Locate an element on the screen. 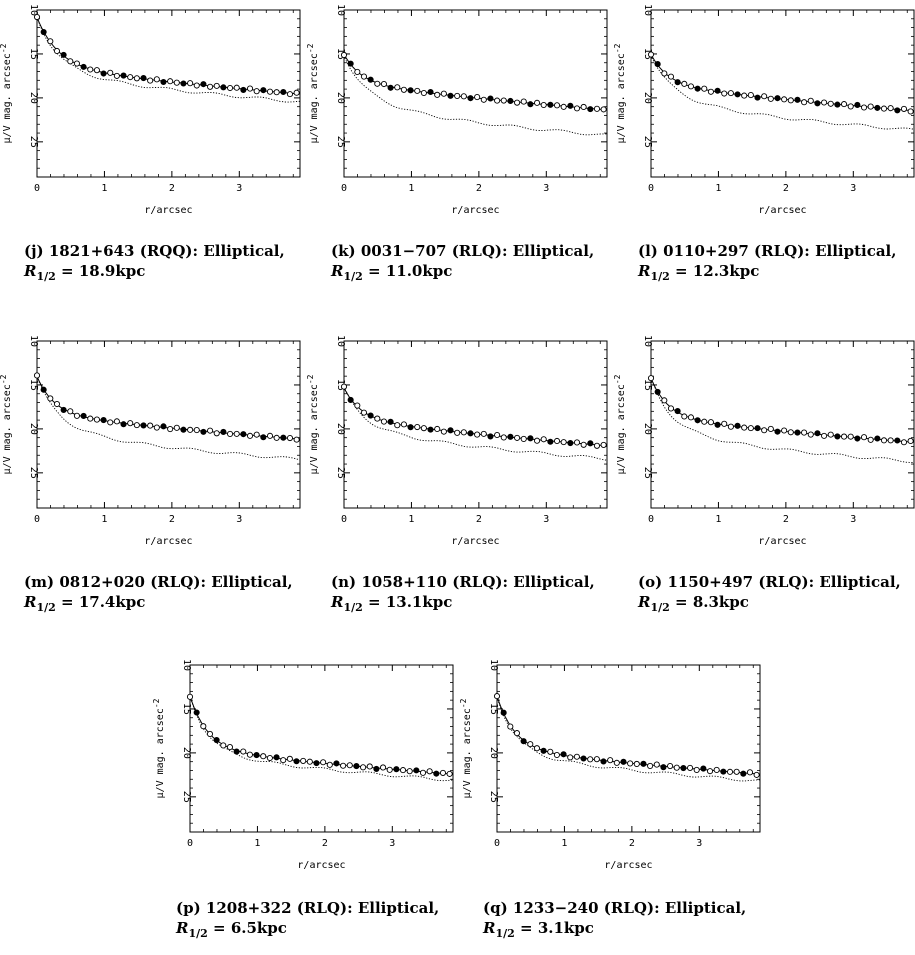 This screenshot has height=955, width=915. x-tick-label: 3 is located at coordinates (546, 519).